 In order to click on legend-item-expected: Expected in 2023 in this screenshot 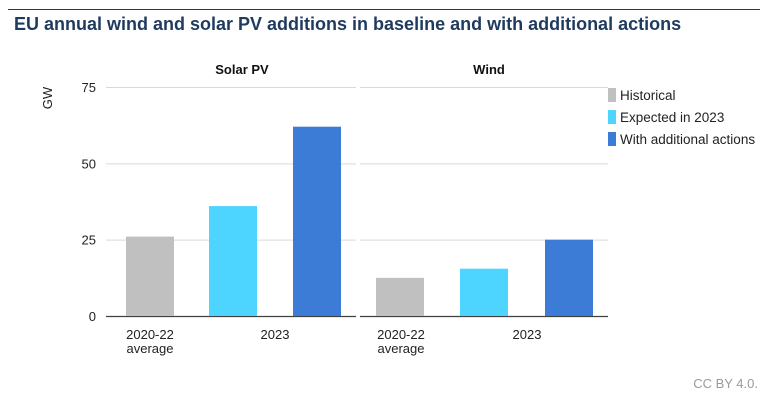, I will do `click(681, 117)`.